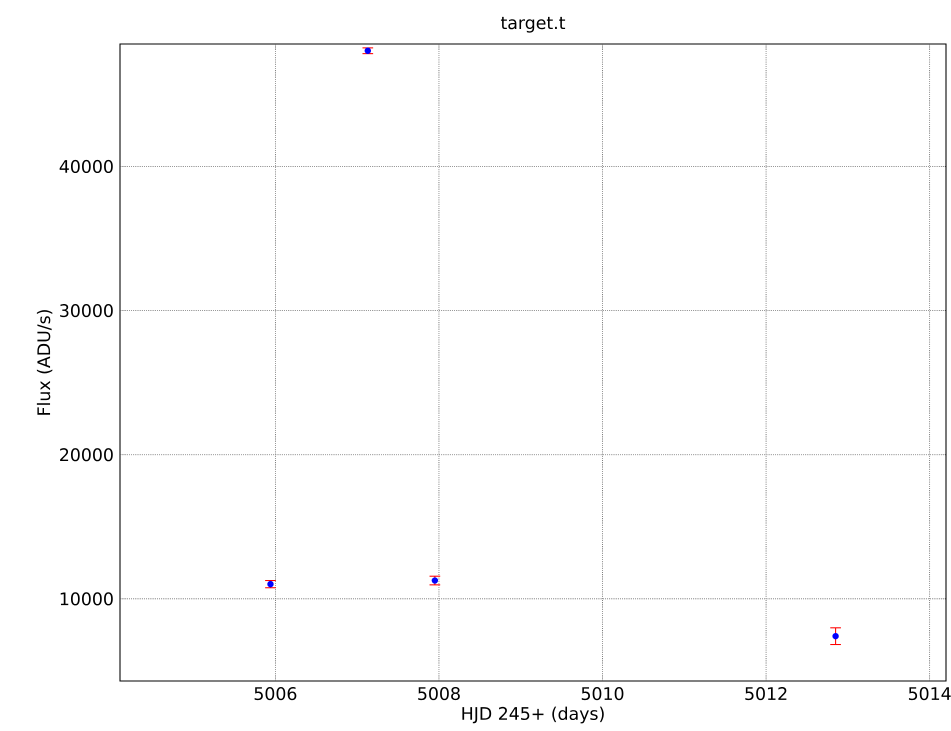 The width and height of the screenshot is (951, 731). I want to click on y-tick-label: 40000, so click(86, 167).